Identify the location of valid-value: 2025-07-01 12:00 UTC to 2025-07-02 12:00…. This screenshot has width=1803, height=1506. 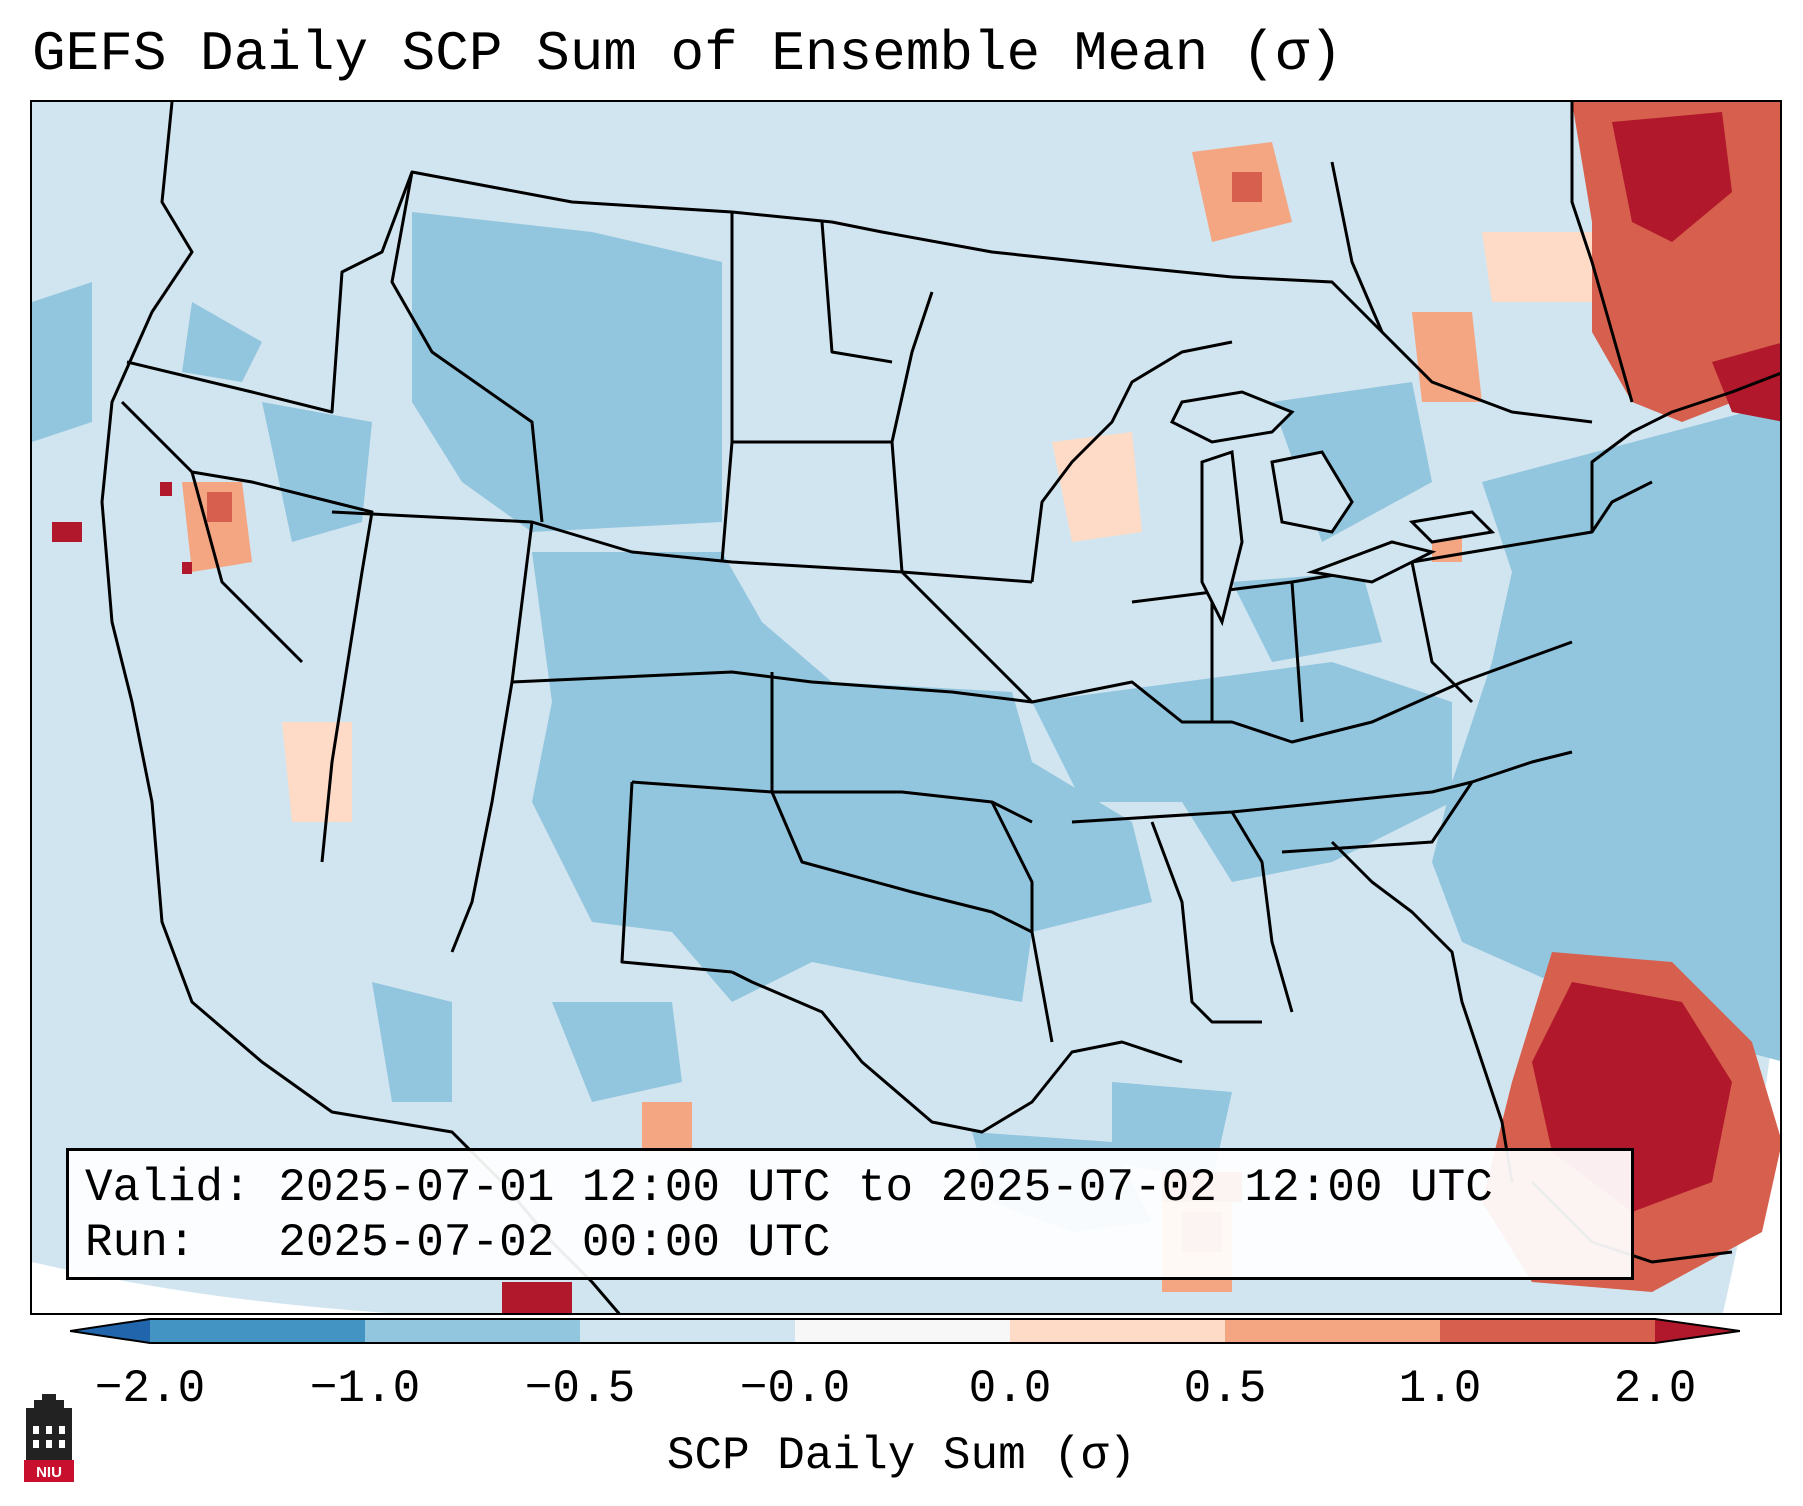
(885, 1188).